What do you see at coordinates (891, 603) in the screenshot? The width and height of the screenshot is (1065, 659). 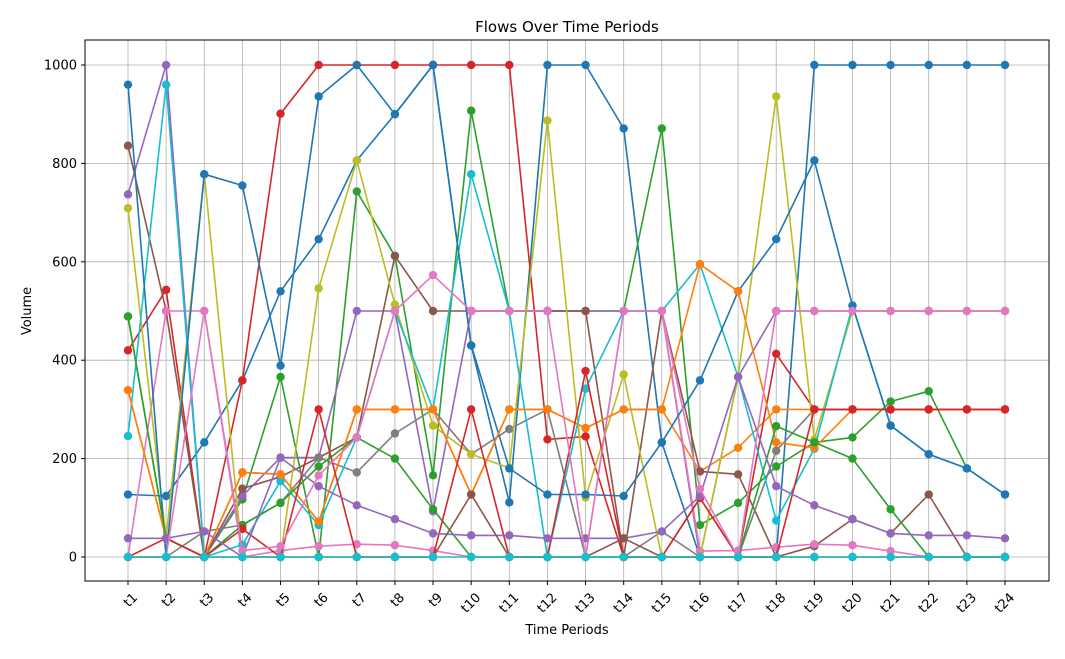 I see `x-tick-label: t21` at bounding box center [891, 603].